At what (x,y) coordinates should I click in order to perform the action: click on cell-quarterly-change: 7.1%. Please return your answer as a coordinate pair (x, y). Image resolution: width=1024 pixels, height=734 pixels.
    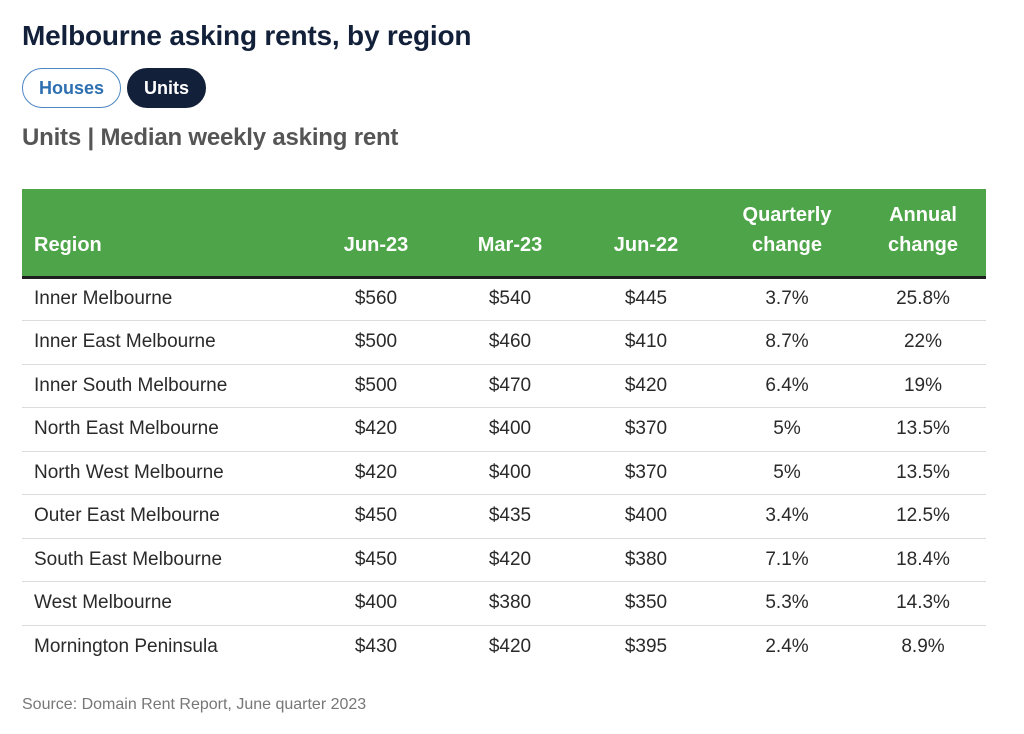
    Looking at the image, I should click on (787, 560).